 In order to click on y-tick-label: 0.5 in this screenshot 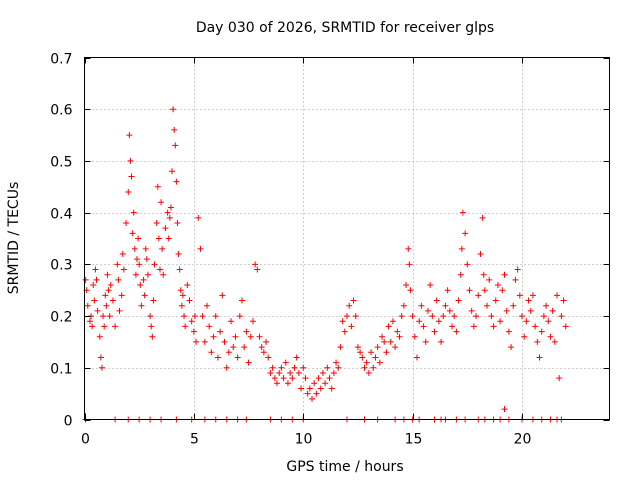, I will do `click(61, 163)`.